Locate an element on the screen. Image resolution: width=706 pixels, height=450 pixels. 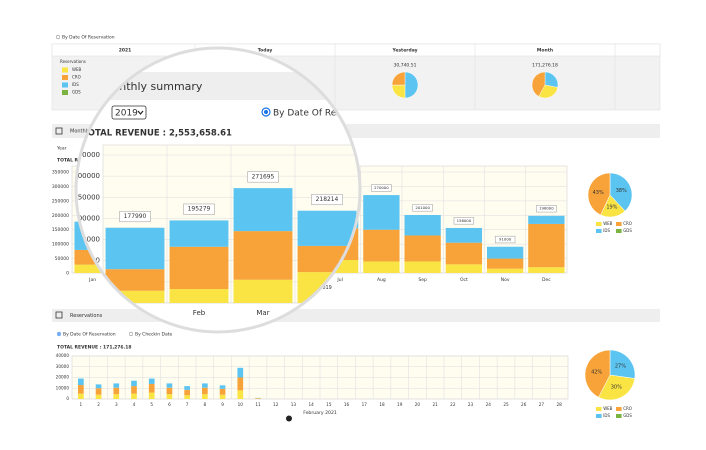
x-tick-label: 22 is located at coordinates (453, 404).